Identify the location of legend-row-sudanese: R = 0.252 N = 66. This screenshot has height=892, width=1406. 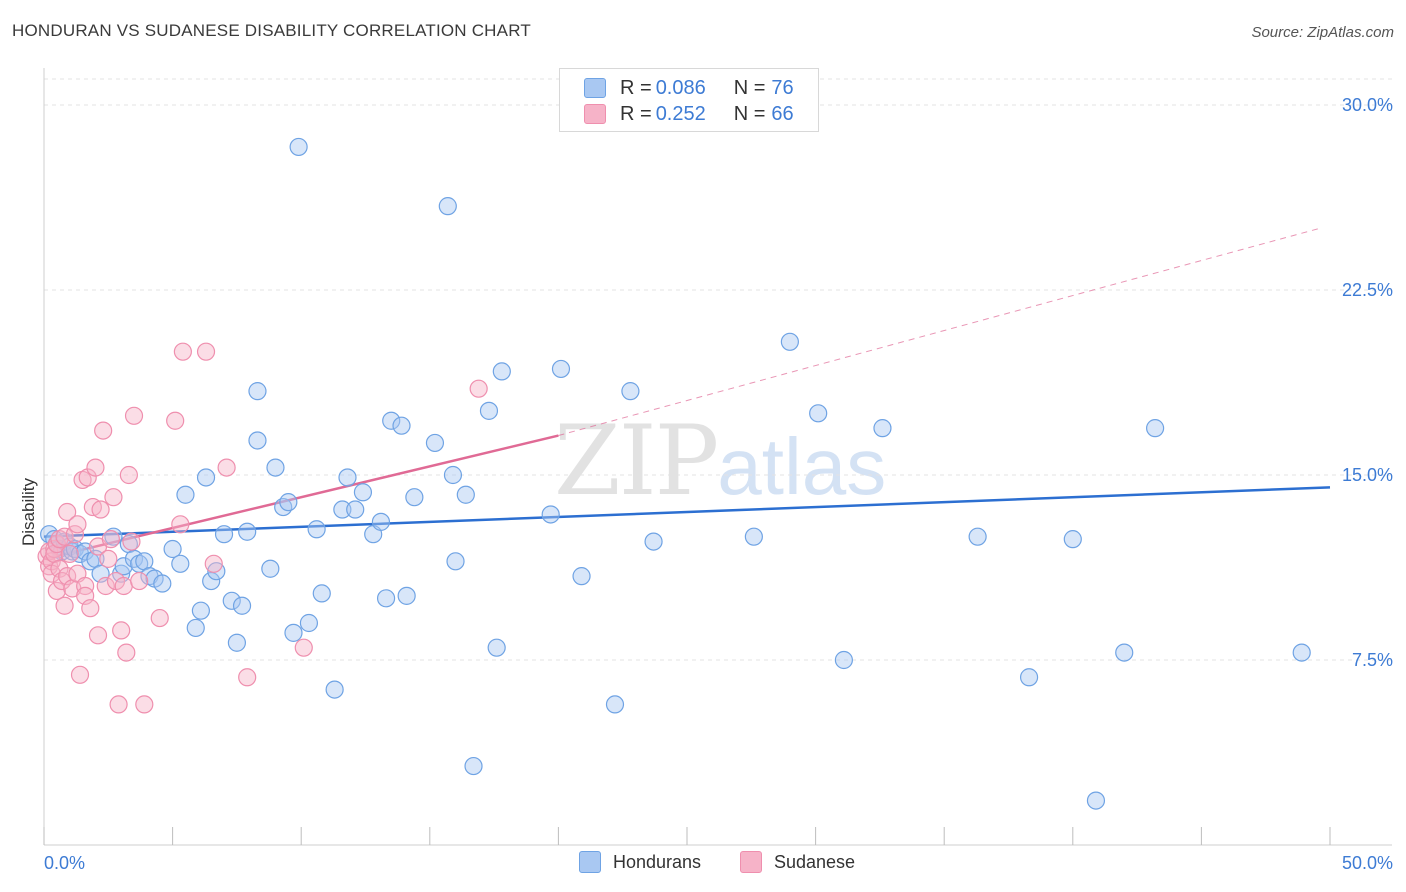
(689, 114).